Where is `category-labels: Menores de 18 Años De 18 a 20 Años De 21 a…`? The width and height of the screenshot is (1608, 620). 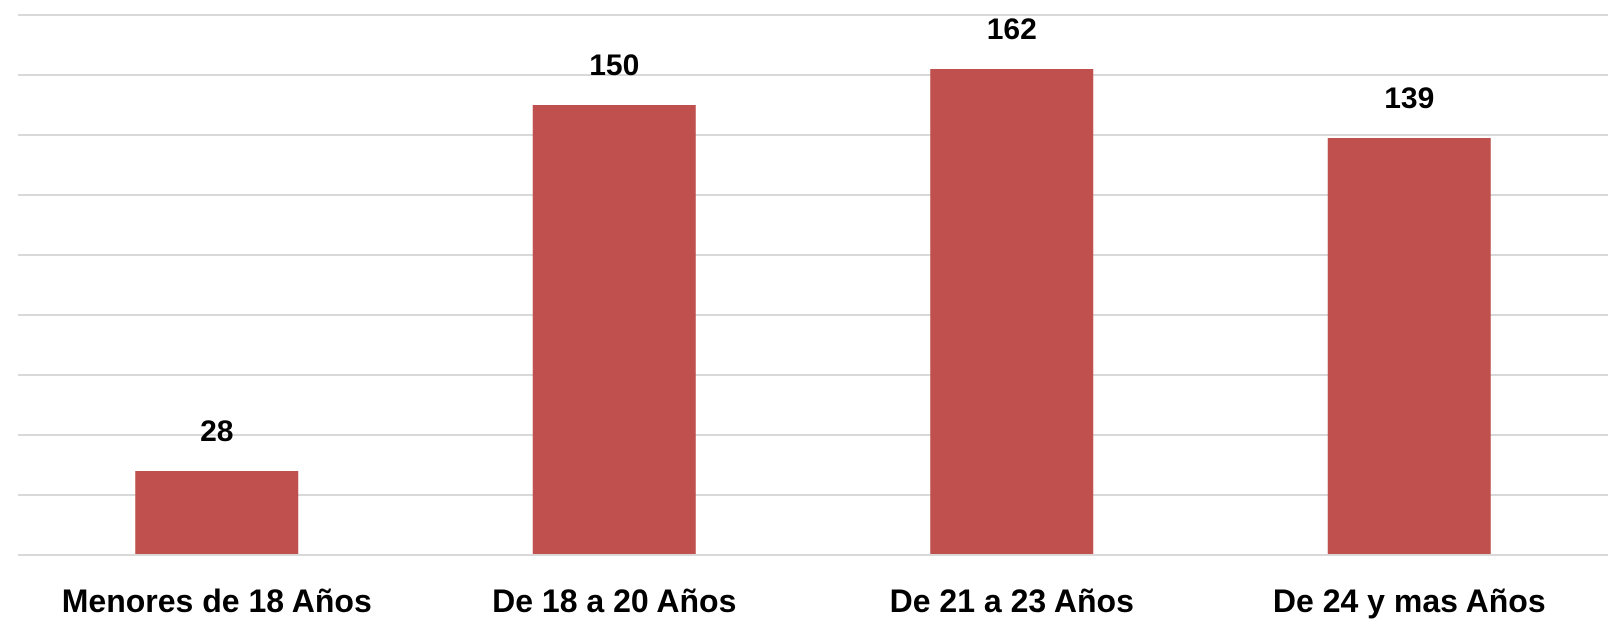 category-labels: Menores de 18 Años De 18 a 20 Años De 21 a… is located at coordinates (804, 601).